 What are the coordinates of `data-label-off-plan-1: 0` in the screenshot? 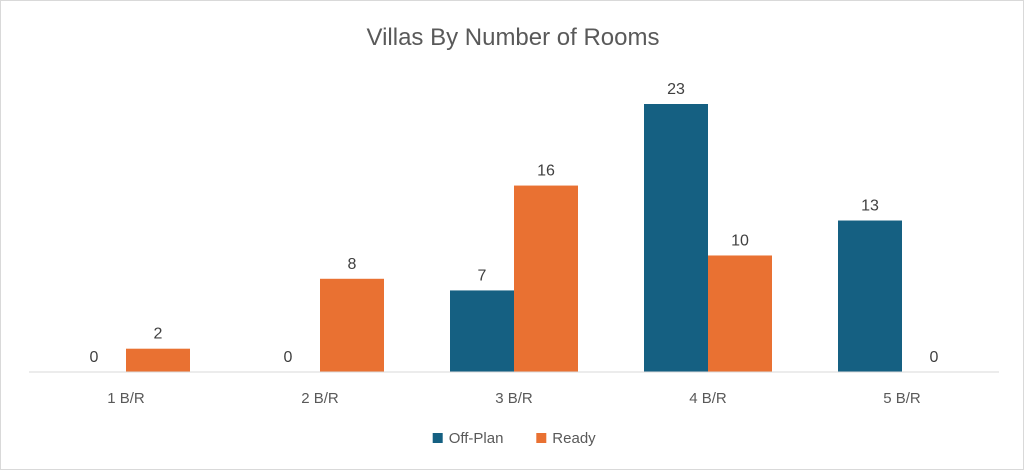 It's located at (94, 357).